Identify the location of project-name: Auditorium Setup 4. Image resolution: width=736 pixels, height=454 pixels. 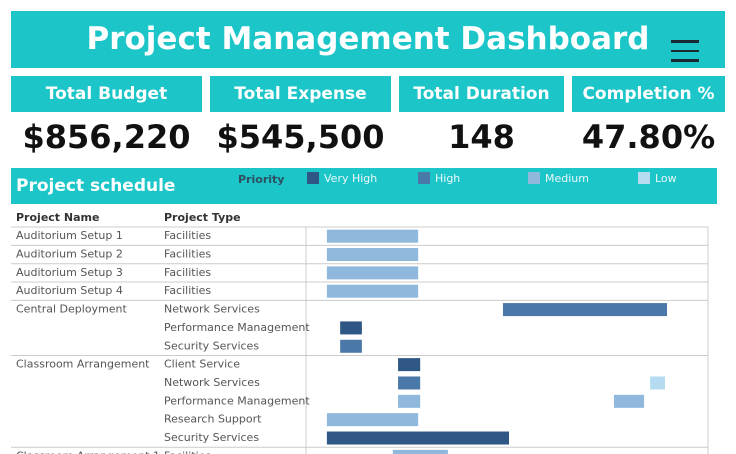
(69, 290).